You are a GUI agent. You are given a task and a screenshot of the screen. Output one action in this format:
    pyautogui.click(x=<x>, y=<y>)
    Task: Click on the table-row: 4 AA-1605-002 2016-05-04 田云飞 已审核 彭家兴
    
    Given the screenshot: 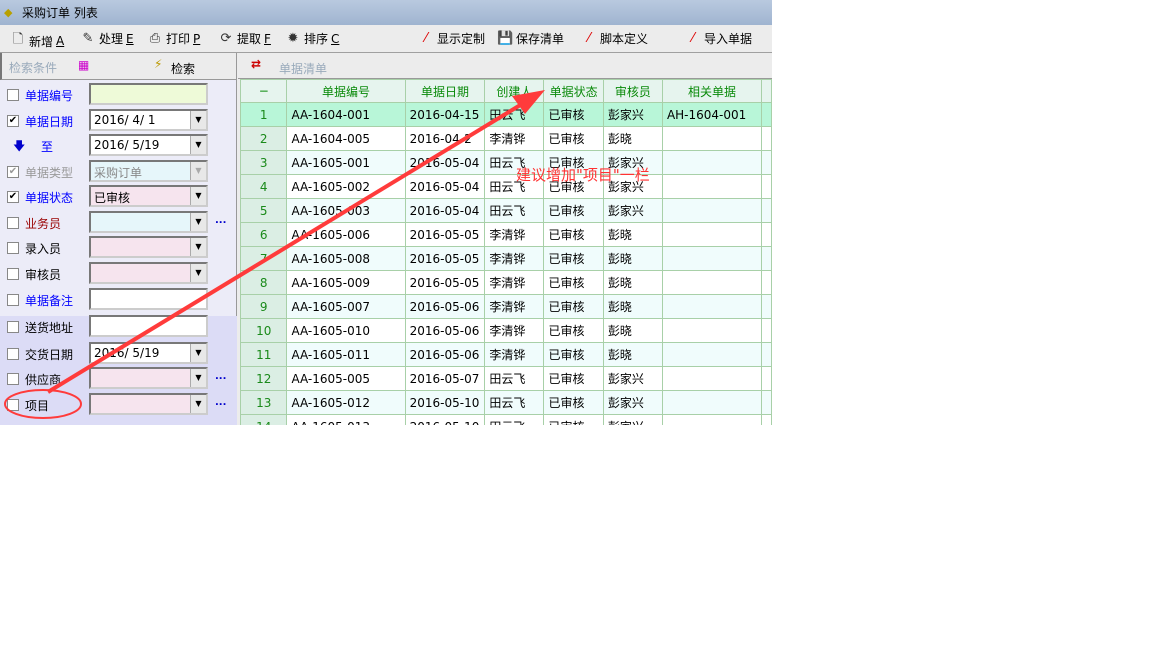 What is the action you would take?
    pyautogui.click(x=505, y=186)
    